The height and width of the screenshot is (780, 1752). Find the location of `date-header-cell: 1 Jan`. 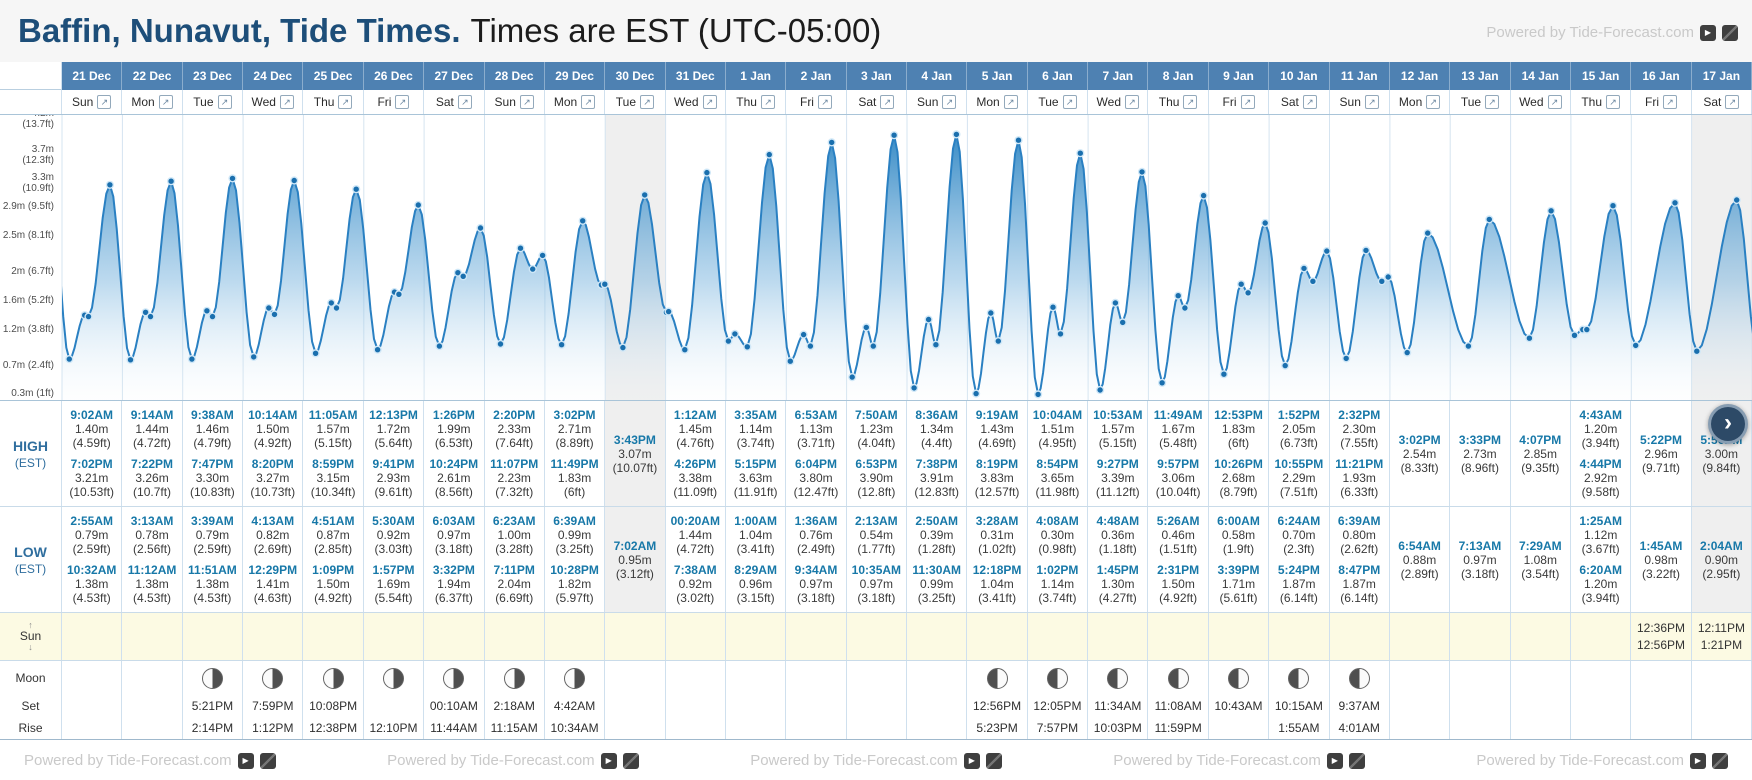

date-header-cell: 1 Jan is located at coordinates (756, 76).